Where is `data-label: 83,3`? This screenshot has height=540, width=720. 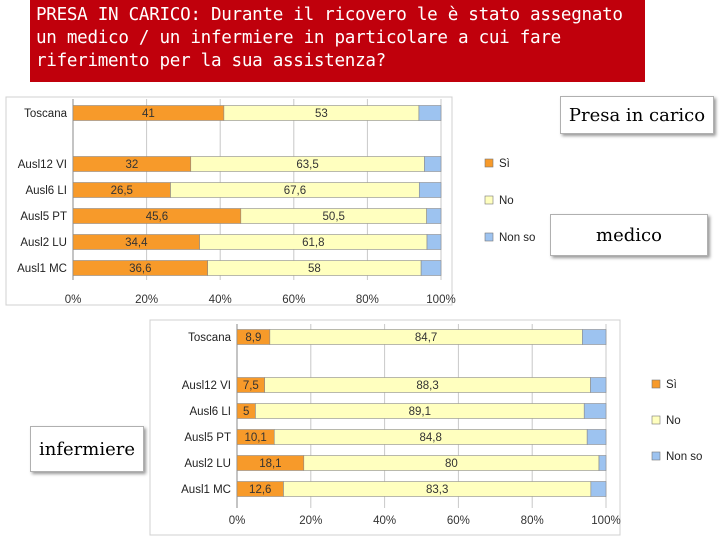
data-label: 83,3 is located at coordinates (437, 490).